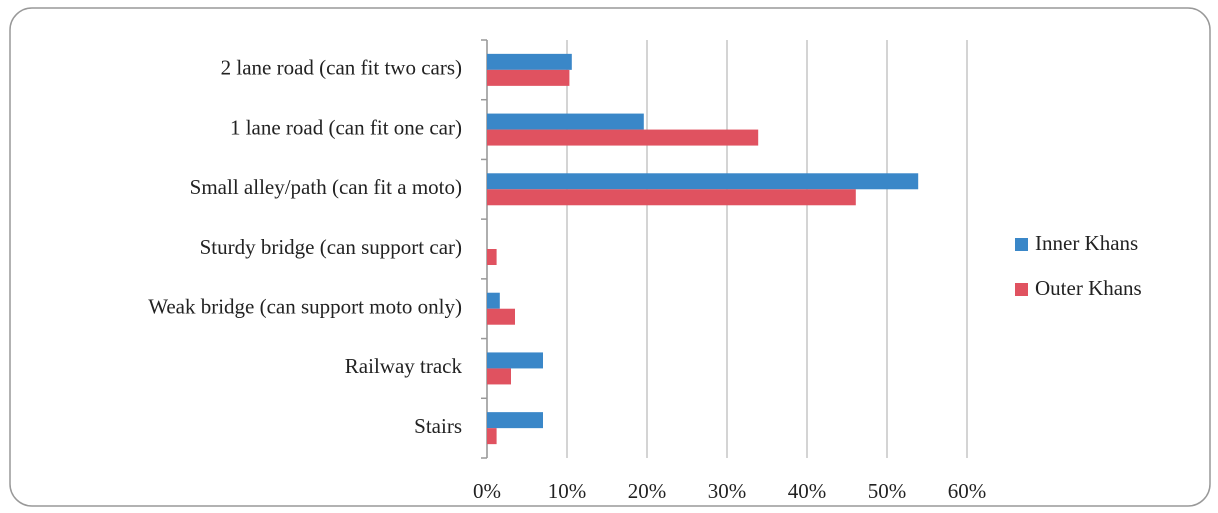 The image size is (1218, 513). I want to click on x-tick-label: 0%, so click(487, 491).